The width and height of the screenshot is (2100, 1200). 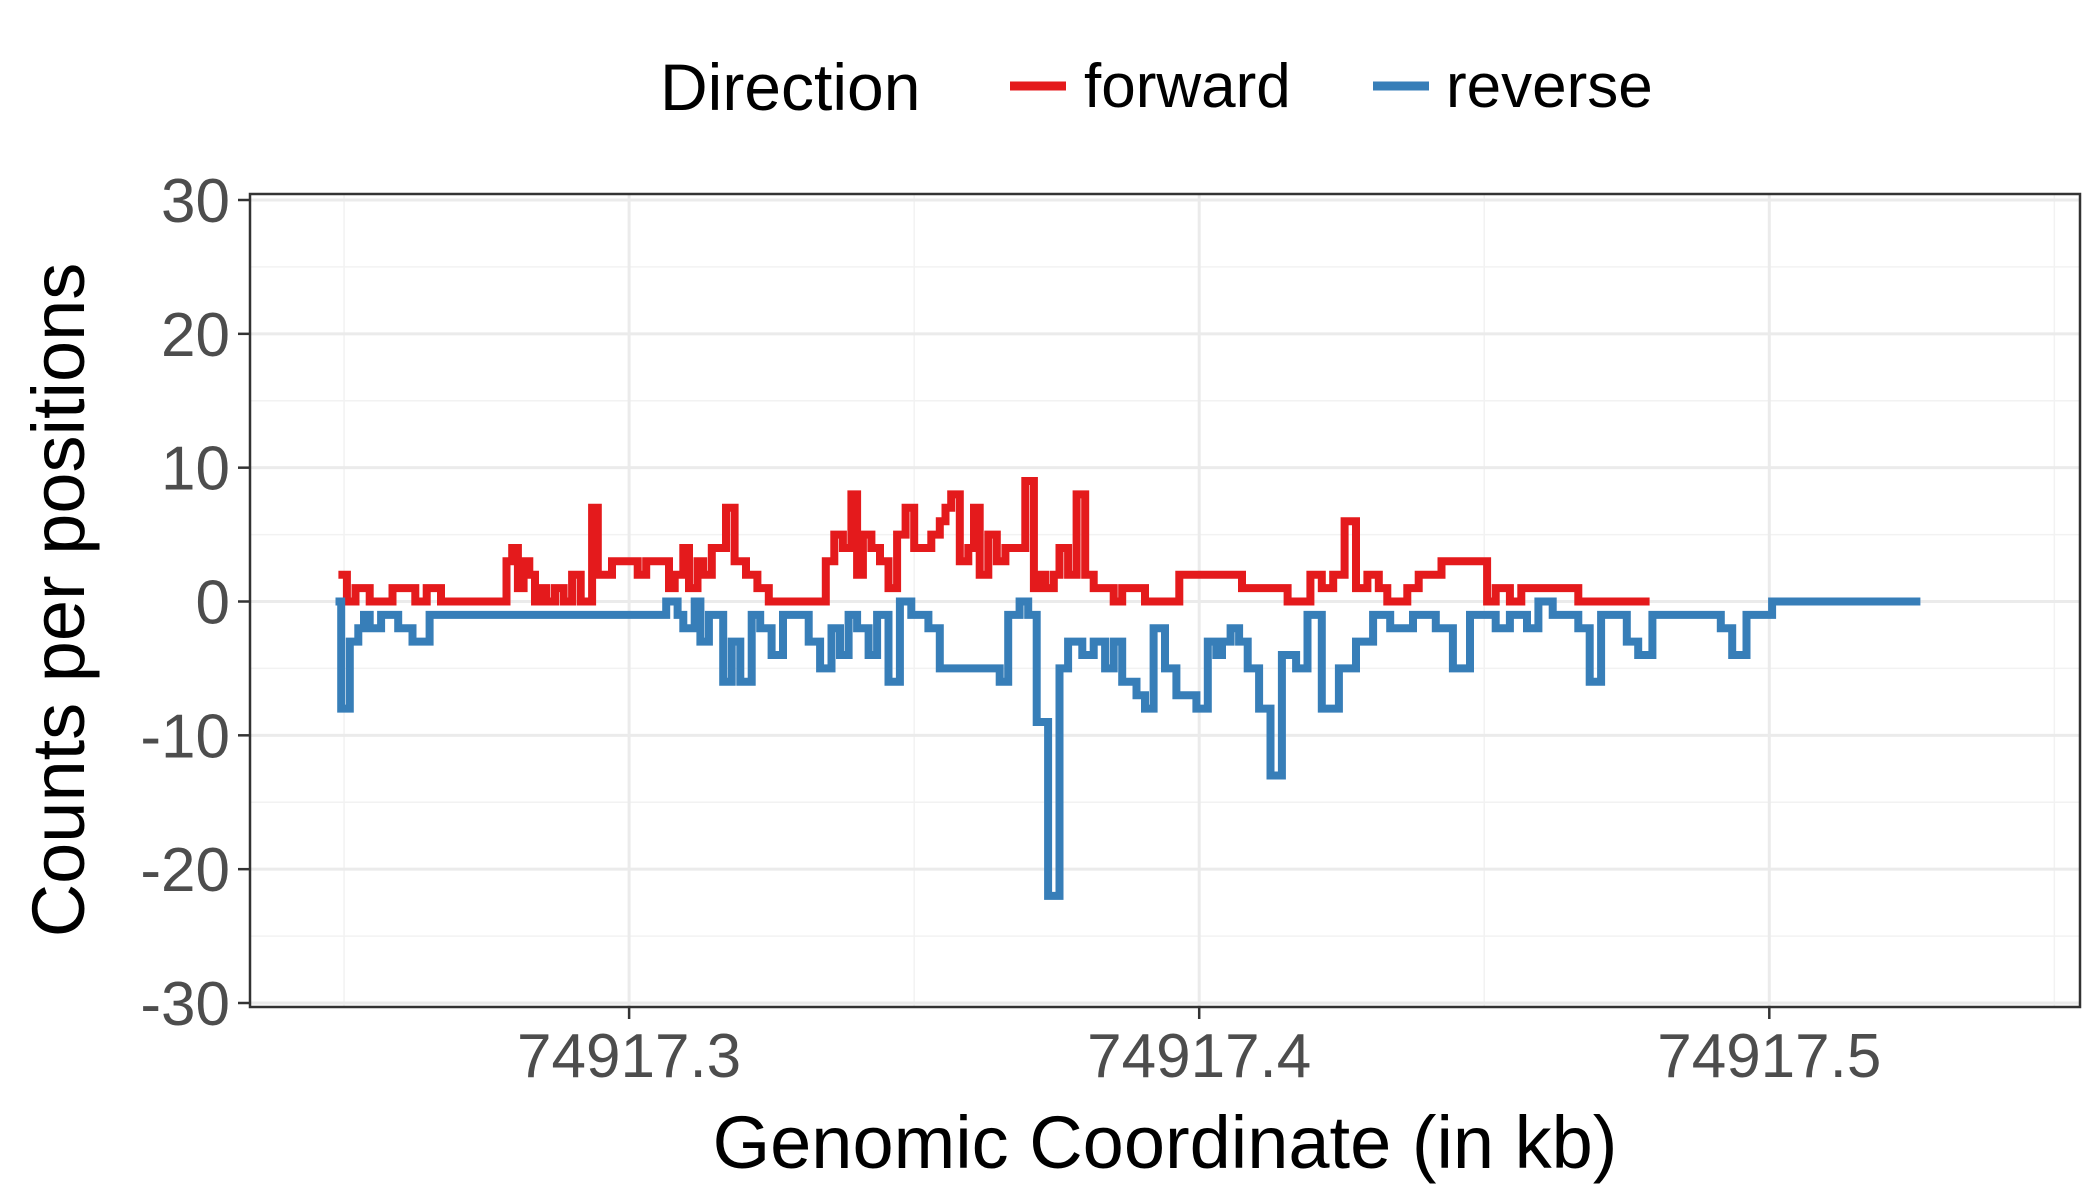 What do you see at coordinates (185, 870) in the screenshot?
I see `y-tick-label: -20` at bounding box center [185, 870].